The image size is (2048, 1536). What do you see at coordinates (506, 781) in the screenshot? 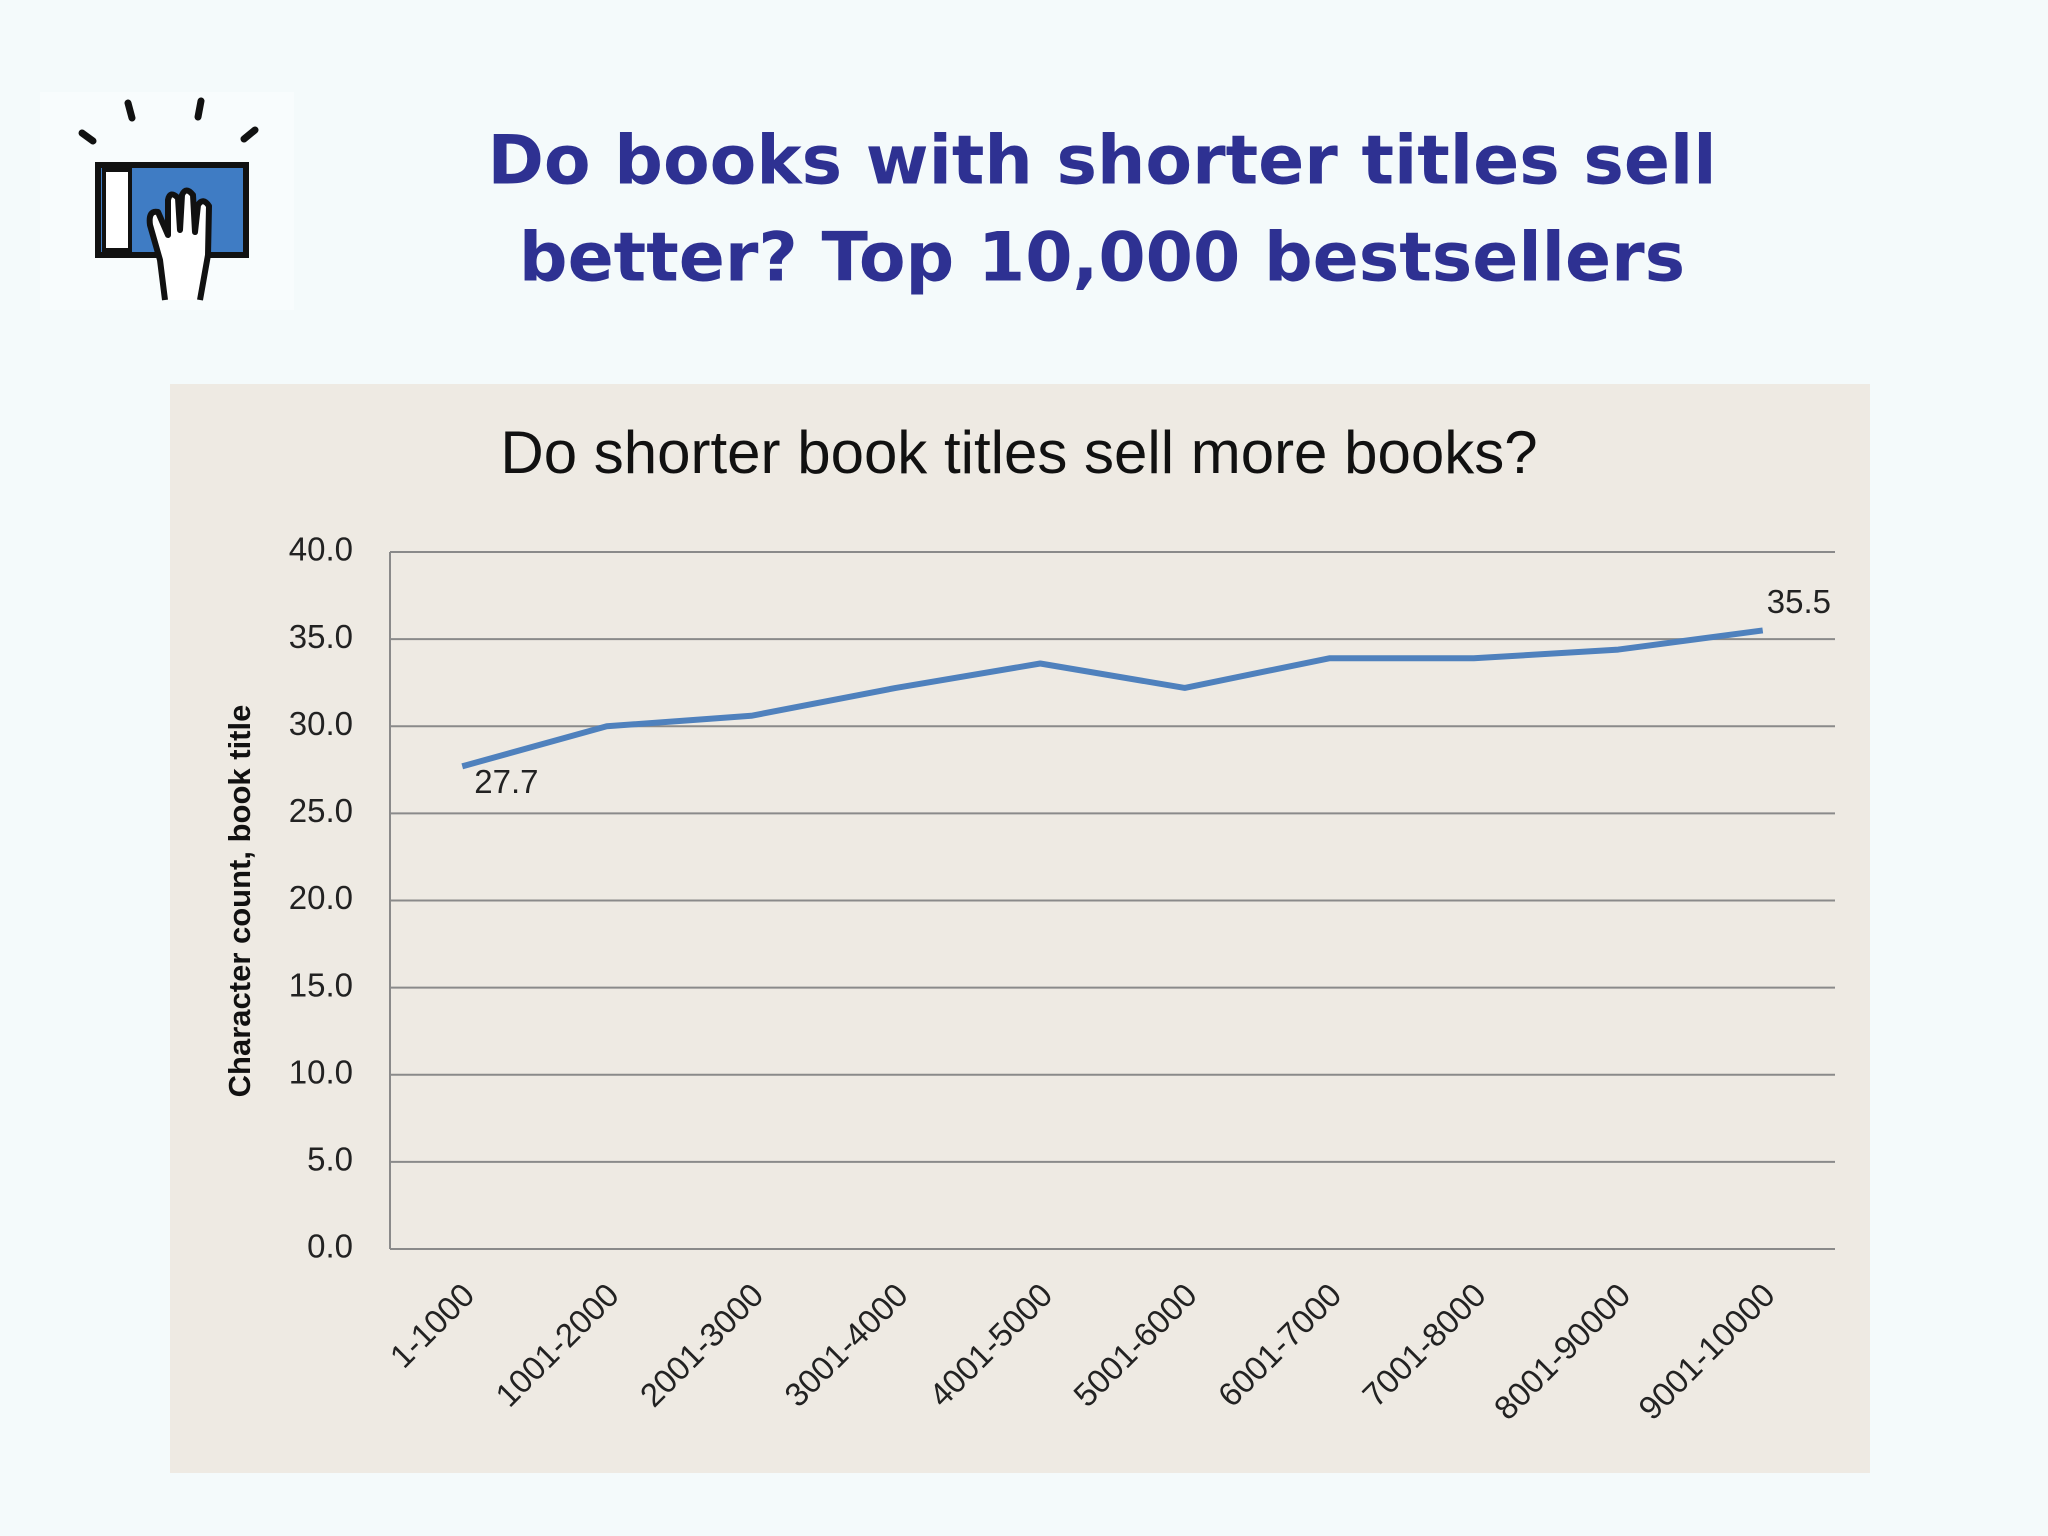
I see `data-label: 27.7` at bounding box center [506, 781].